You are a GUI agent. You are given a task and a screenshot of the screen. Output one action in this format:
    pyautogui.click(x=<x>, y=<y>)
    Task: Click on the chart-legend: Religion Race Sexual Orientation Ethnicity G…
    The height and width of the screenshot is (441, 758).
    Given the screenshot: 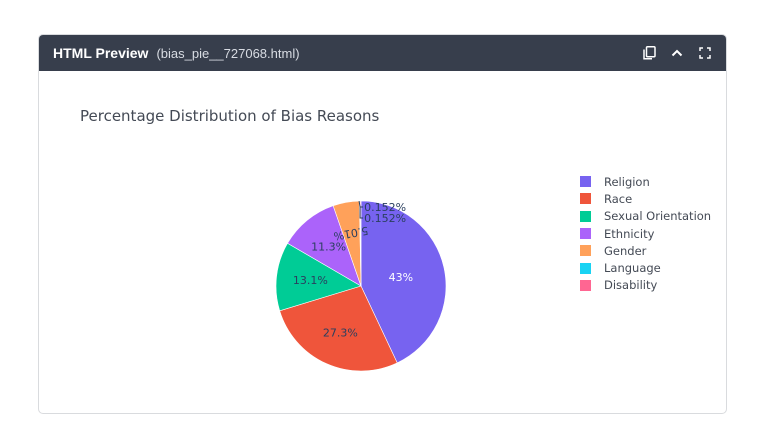 What is the action you would take?
    pyautogui.click(x=645, y=233)
    